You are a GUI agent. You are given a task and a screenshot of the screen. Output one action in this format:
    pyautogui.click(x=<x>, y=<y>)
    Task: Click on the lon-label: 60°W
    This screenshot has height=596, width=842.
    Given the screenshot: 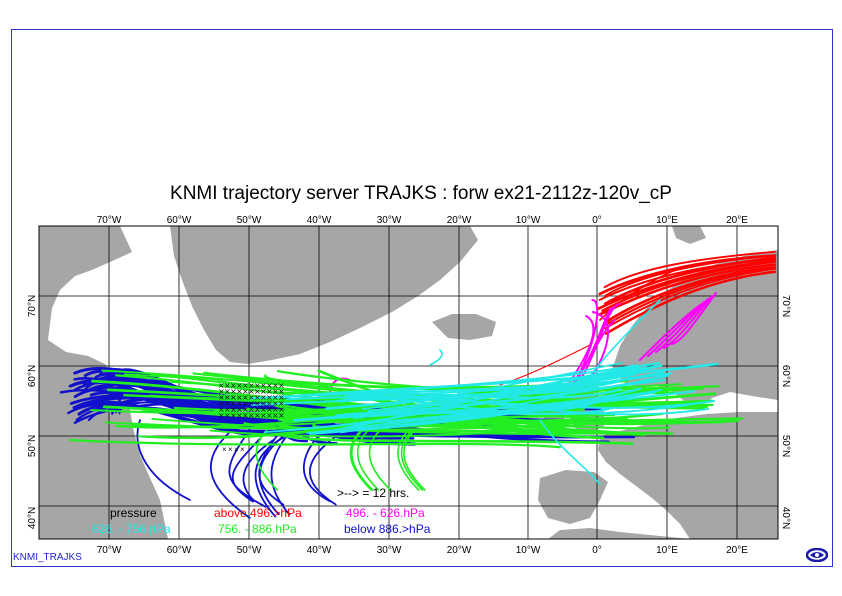 What is the action you would take?
    pyautogui.click(x=179, y=220)
    